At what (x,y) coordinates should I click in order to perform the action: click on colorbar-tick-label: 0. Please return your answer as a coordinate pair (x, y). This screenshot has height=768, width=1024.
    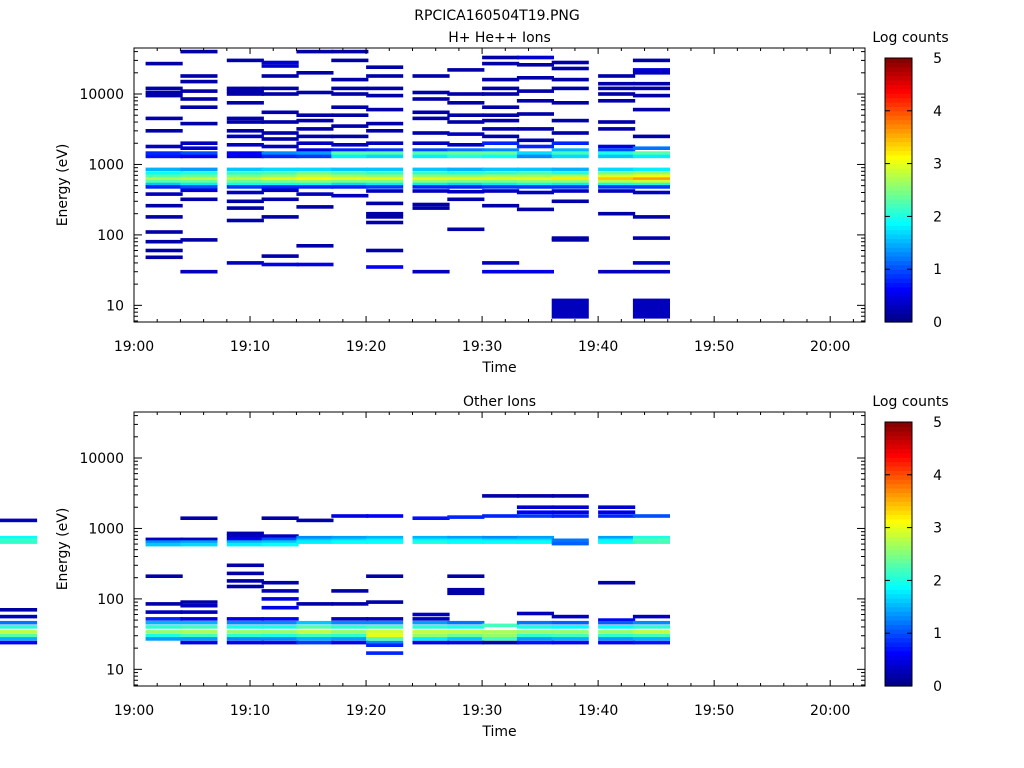
    Looking at the image, I should click on (937, 687).